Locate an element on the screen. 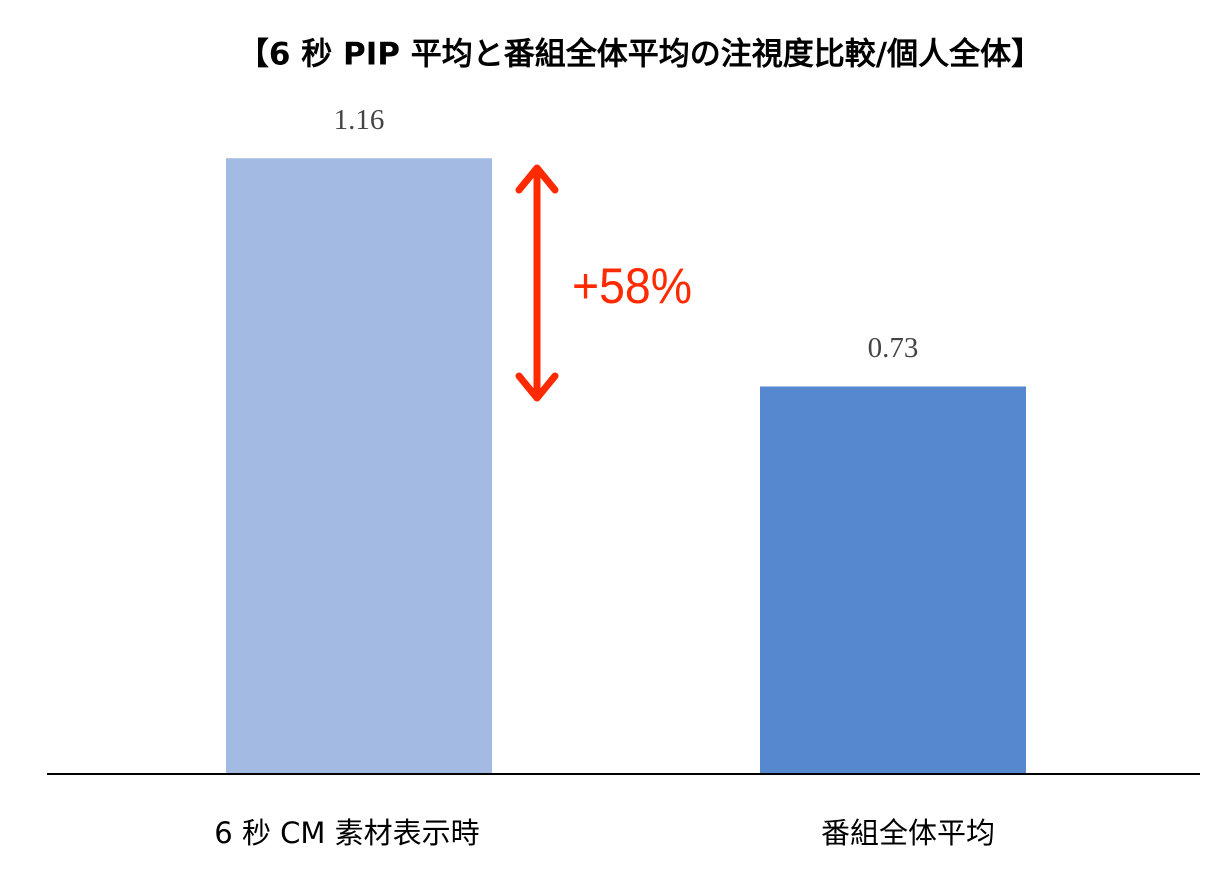 Image resolution: width=1232 pixels, height=876 pixels. x-tick-label: 番組全体平均 is located at coordinates (908, 833).